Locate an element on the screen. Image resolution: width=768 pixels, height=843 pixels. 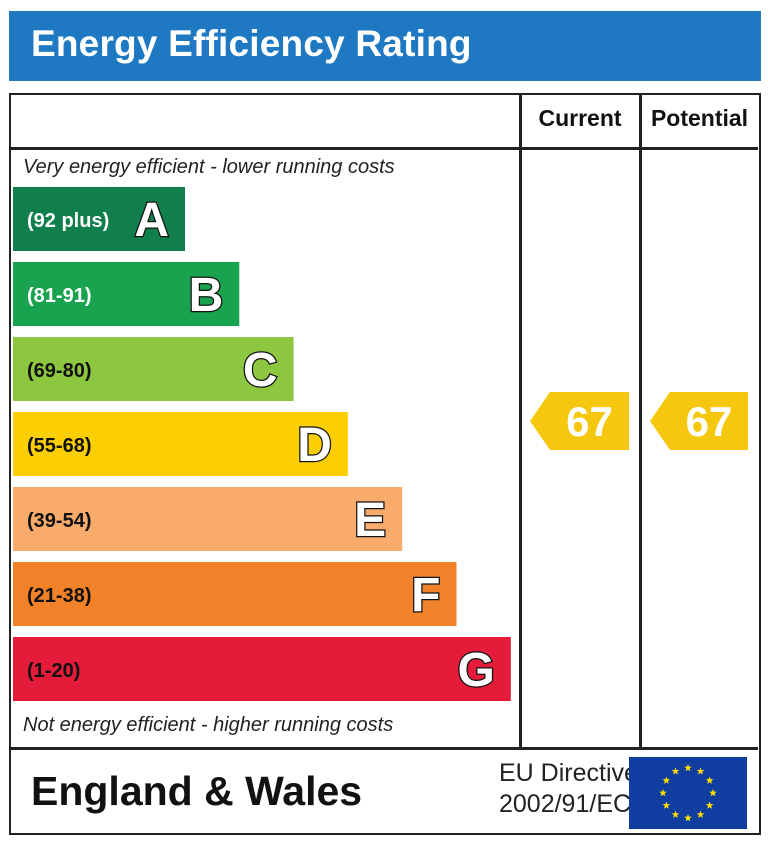
header-current: Current is located at coordinates (580, 118).